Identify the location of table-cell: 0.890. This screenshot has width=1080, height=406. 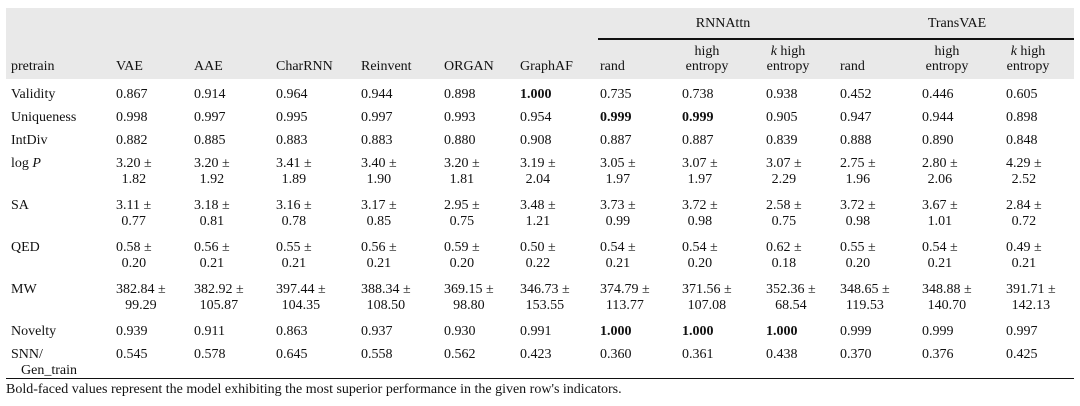
(938, 140).